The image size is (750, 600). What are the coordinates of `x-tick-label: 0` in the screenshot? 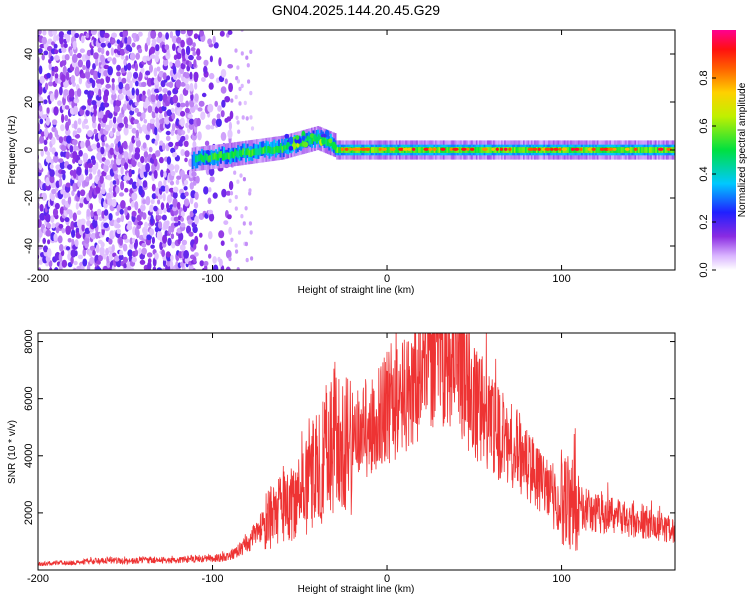 It's located at (387, 279).